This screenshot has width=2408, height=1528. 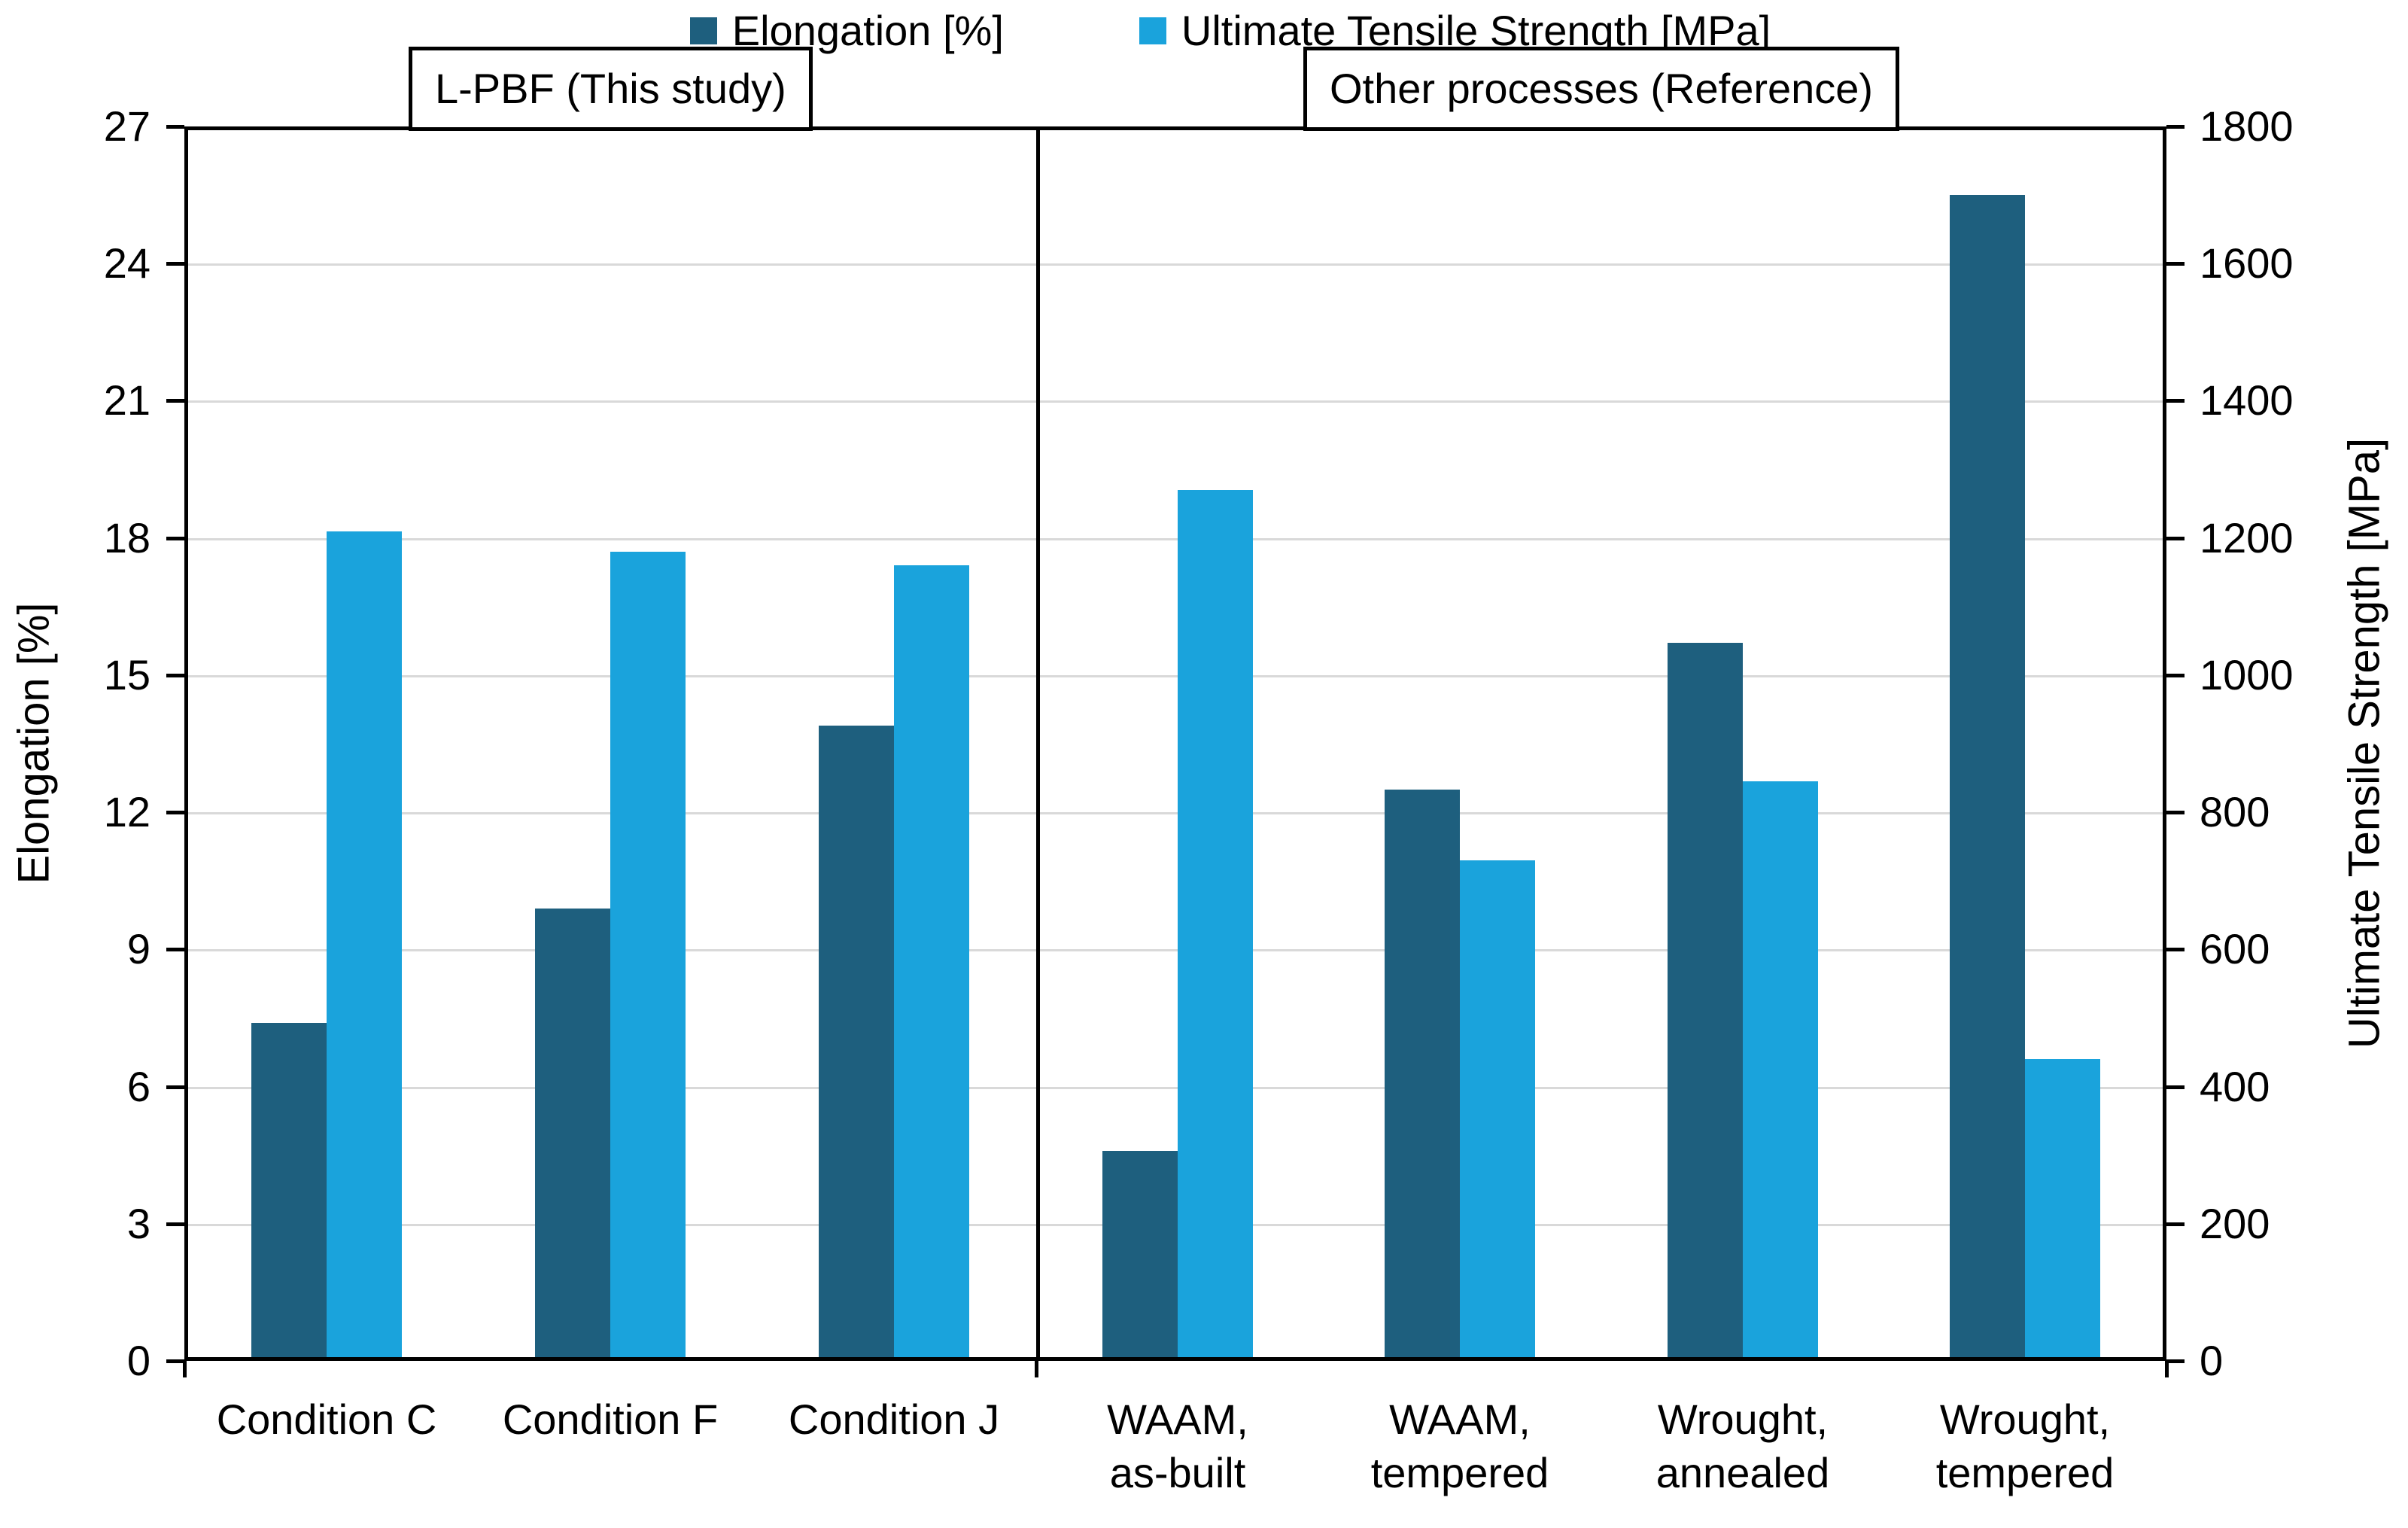 I want to click on left-axis-tick-label: 0, so click(x=138, y=1360).